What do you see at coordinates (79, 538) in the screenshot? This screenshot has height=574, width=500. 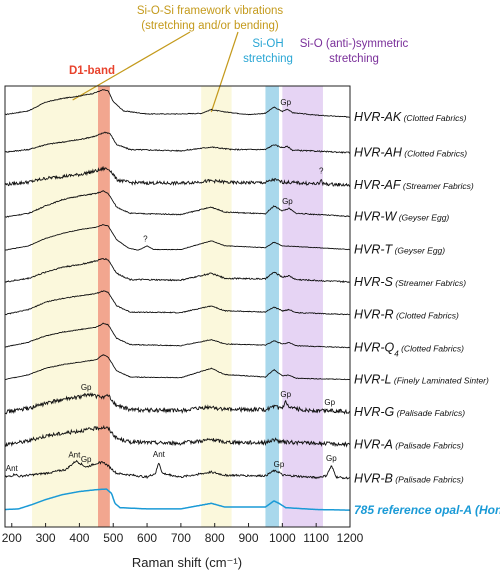 I see `x-tick-label-400: 400` at bounding box center [79, 538].